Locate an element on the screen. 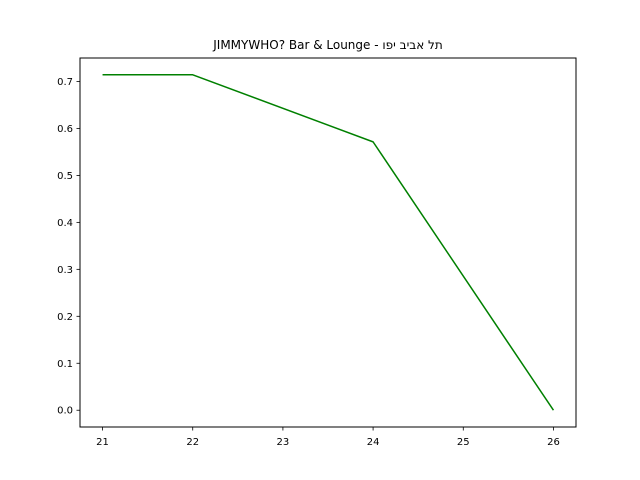 Image resolution: width=640 pixels, height=480 pixels. x-axis-ticks: 21 22 23 24 25 26 is located at coordinates (328, 437).